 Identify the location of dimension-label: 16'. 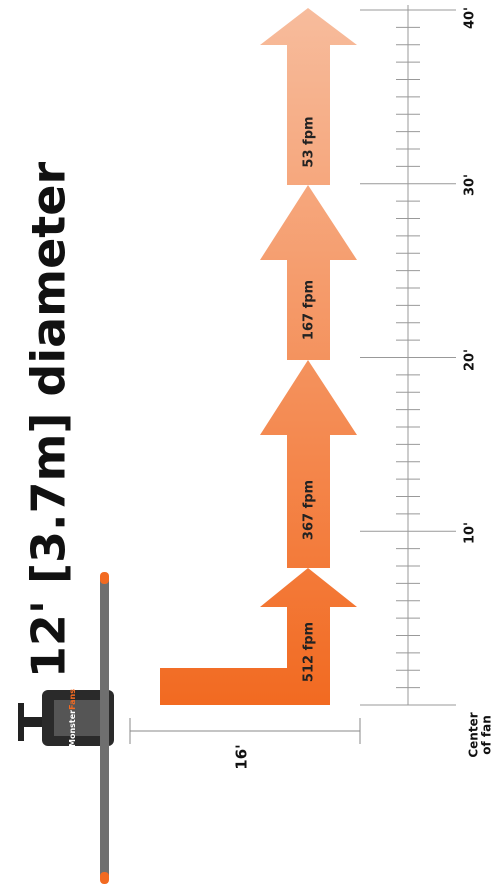
(242, 756).